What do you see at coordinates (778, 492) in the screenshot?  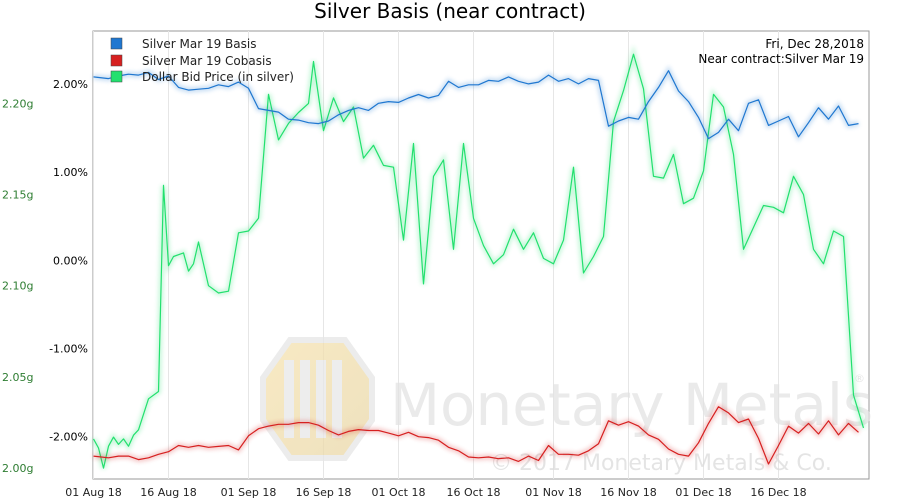 I see `x-tick-label: 16 Dec 18` at bounding box center [778, 492].